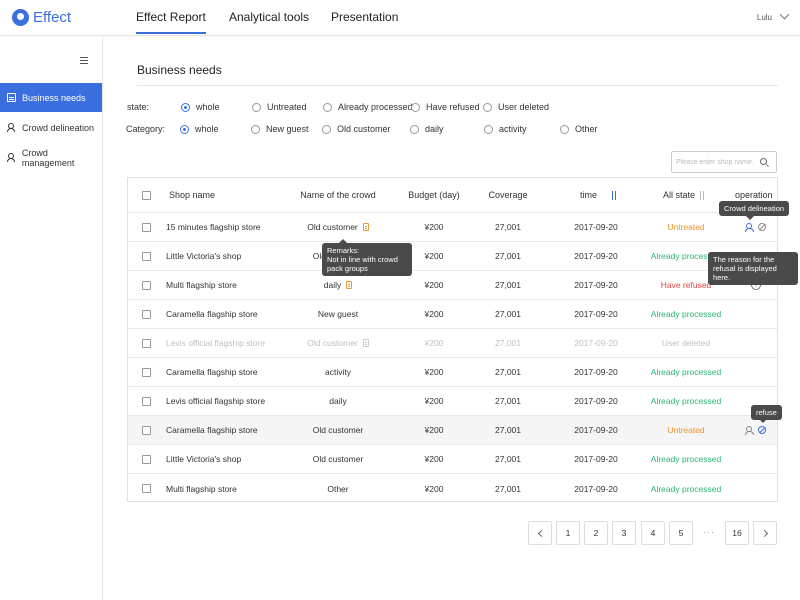  I want to click on tab-analytical-tools: Analytical tools, so click(269, 17).